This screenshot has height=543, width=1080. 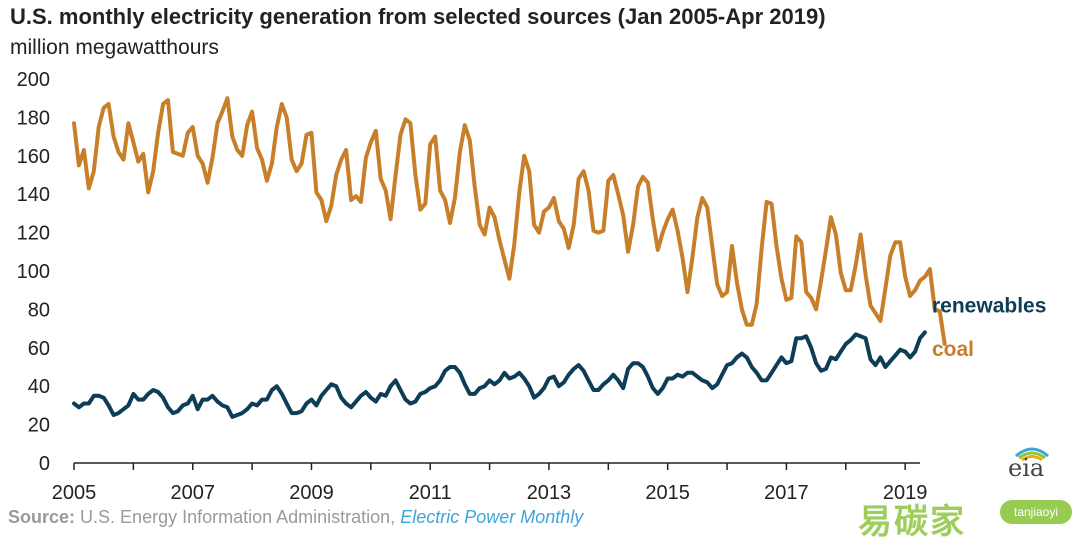 I want to click on x-tick-label: 2005, so click(x=74, y=493).